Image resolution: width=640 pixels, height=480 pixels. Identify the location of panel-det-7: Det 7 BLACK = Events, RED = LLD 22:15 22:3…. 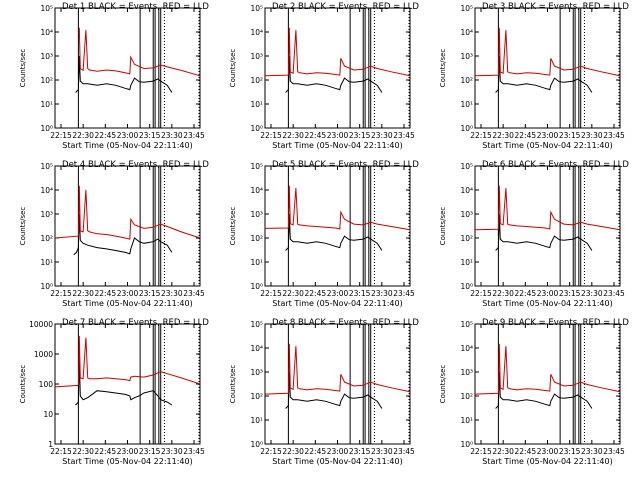
(114, 392).